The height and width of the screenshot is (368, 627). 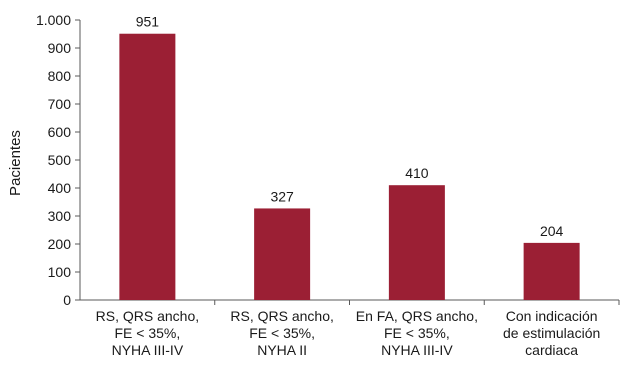 What do you see at coordinates (60, 48) in the screenshot?
I see `y-tick-label: 900` at bounding box center [60, 48].